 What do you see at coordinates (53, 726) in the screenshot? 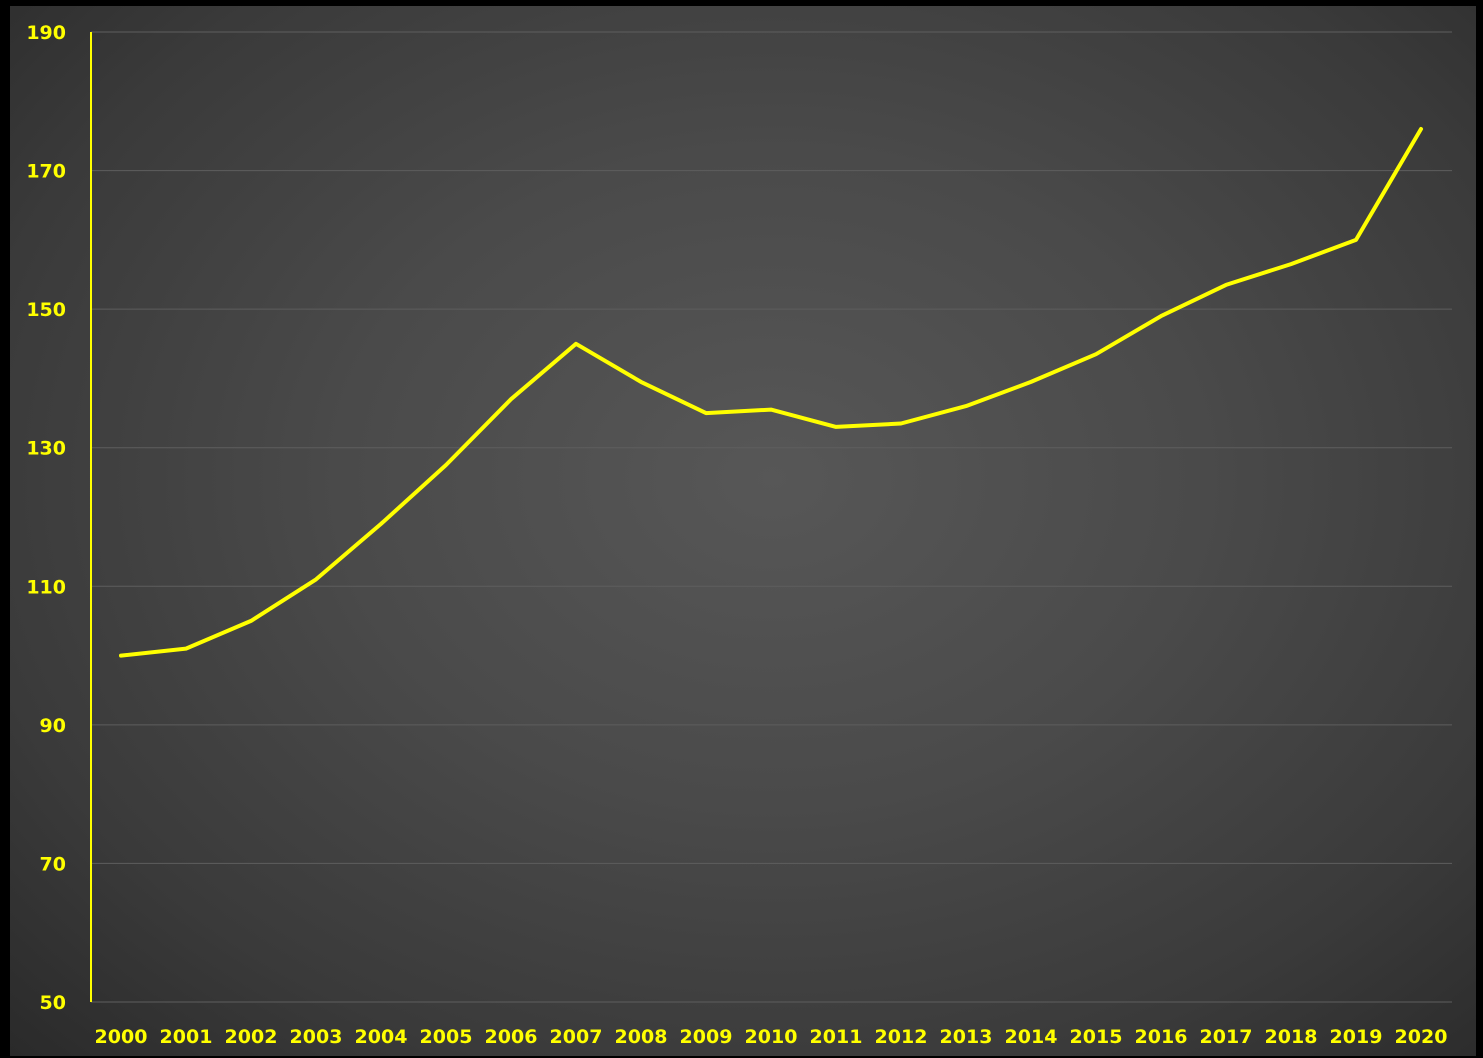
I see `y-tick-label: 90` at bounding box center [53, 726].